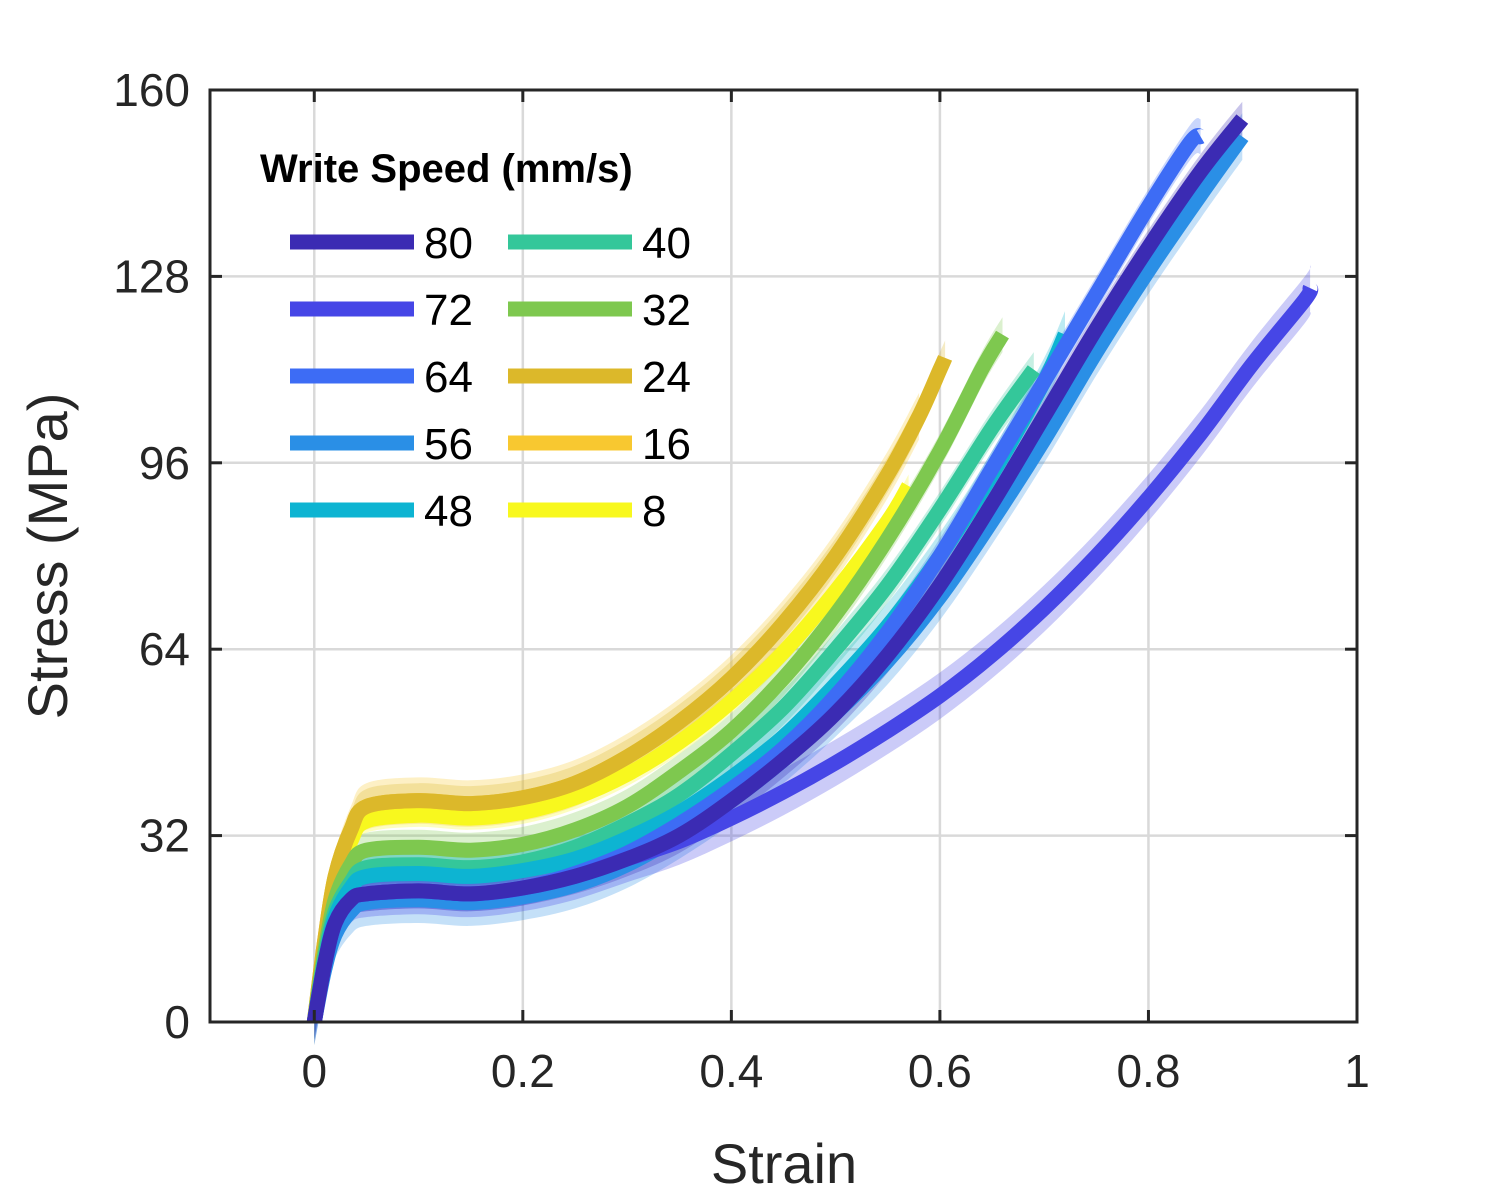 The height and width of the screenshot is (1200, 1500). Describe the element at coordinates (151, 276) in the screenshot. I see `y-tick-label: 128` at that location.